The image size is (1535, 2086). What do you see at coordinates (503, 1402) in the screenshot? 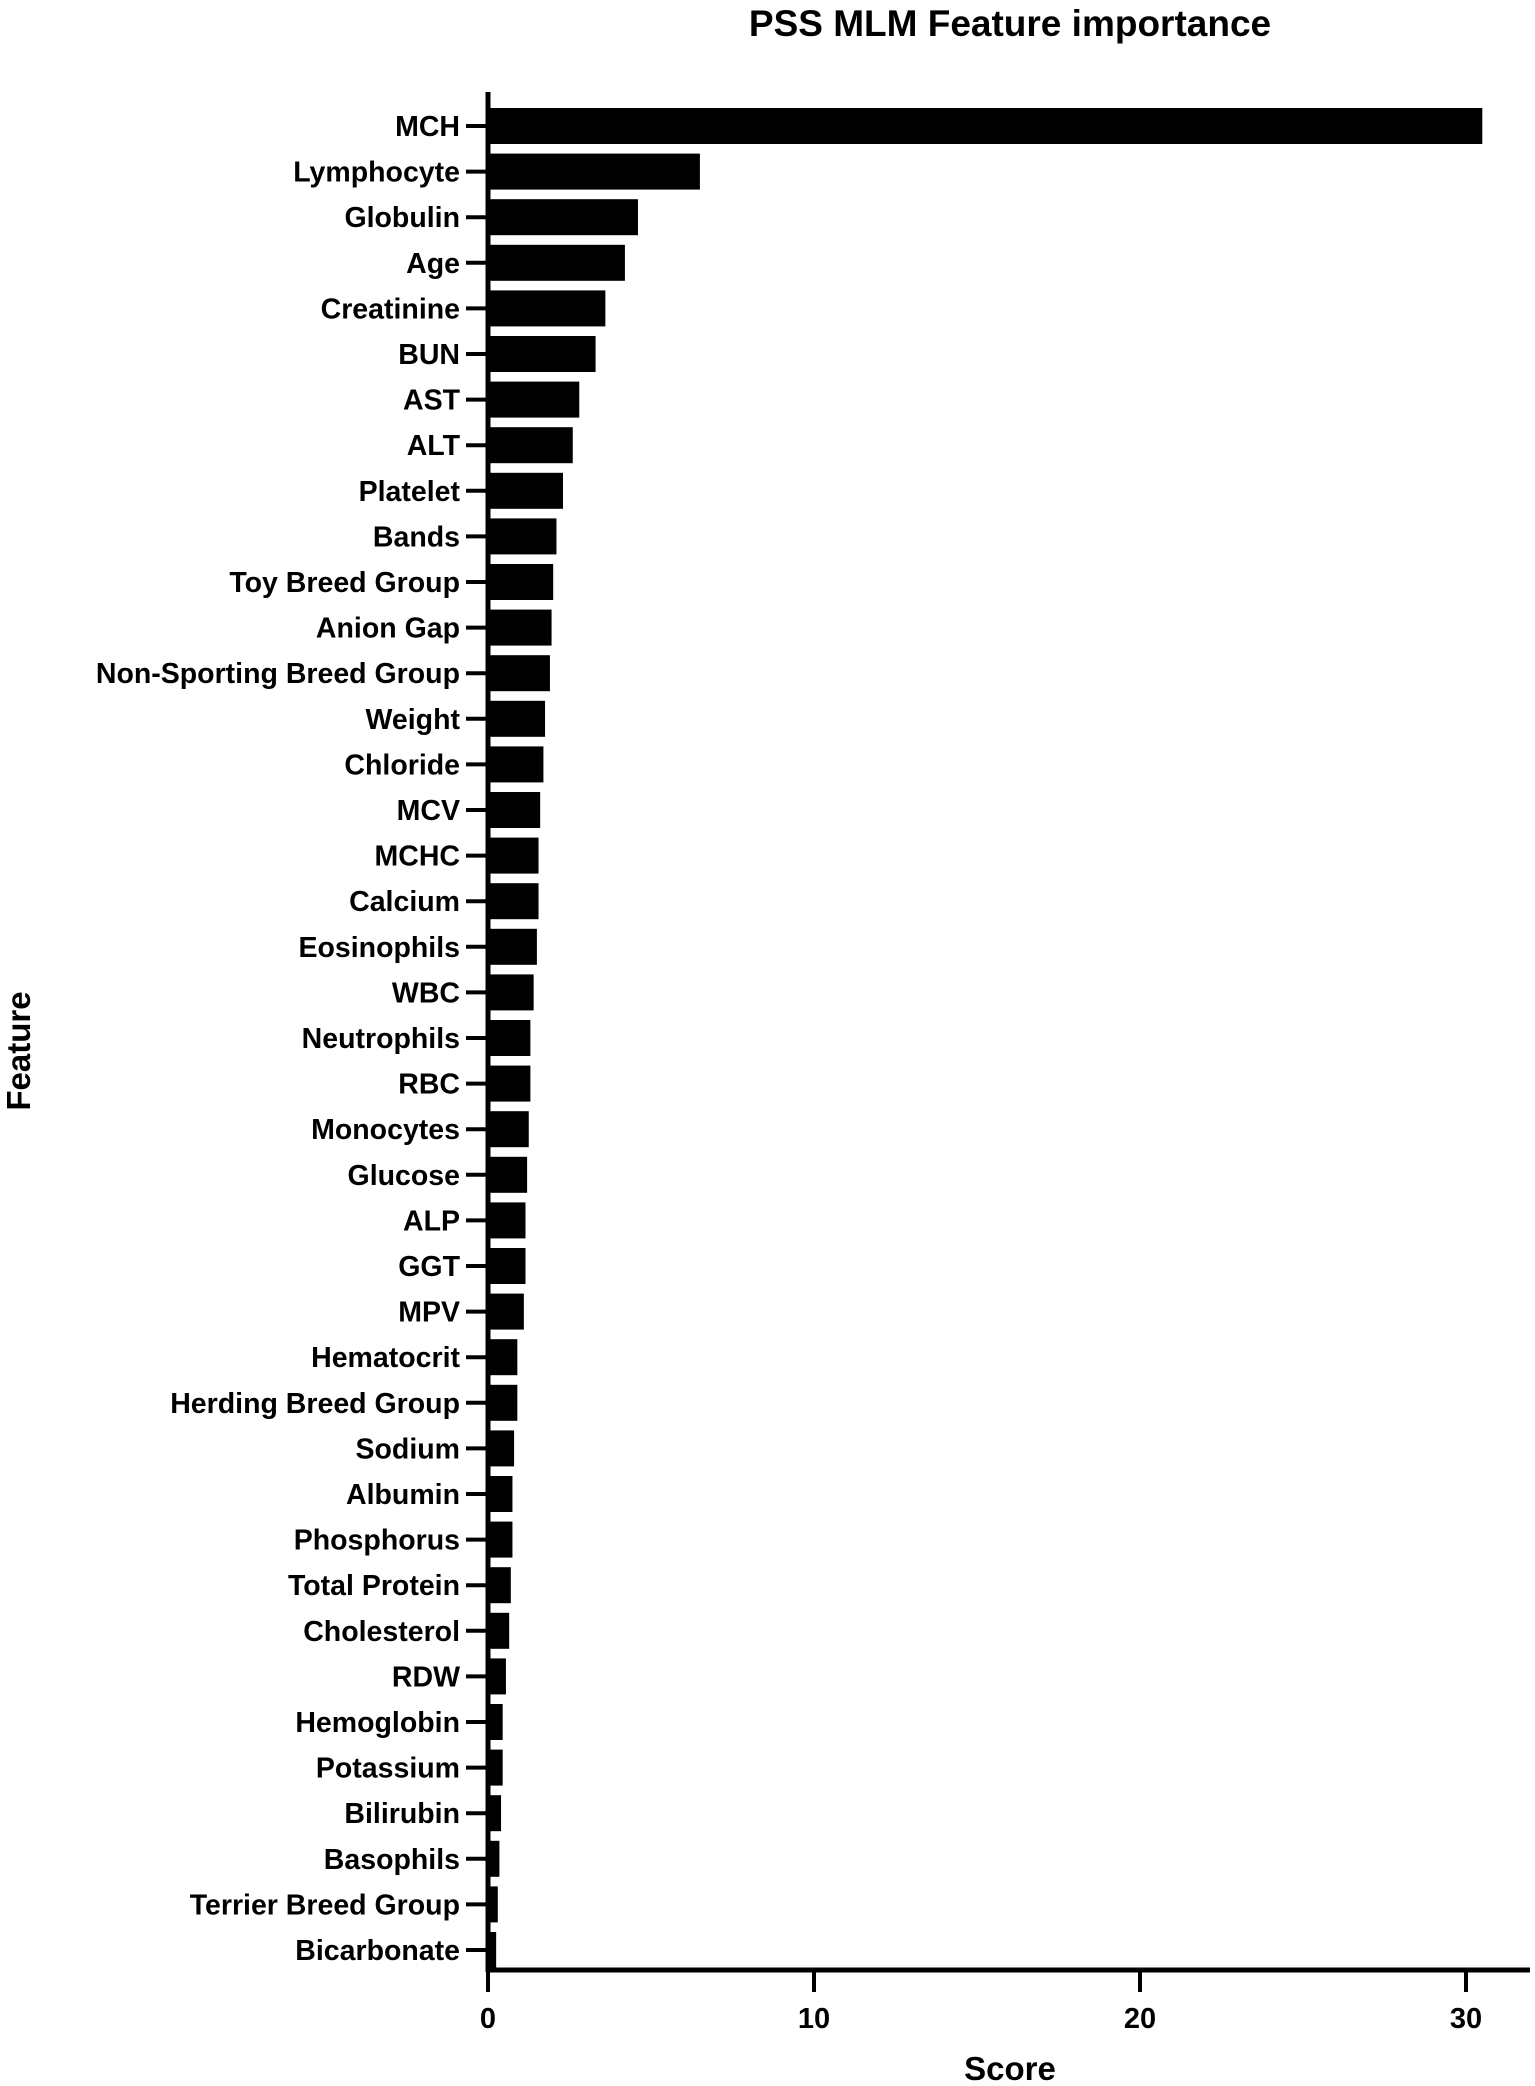
I see `bar-herding-breed-group` at bounding box center [503, 1402].